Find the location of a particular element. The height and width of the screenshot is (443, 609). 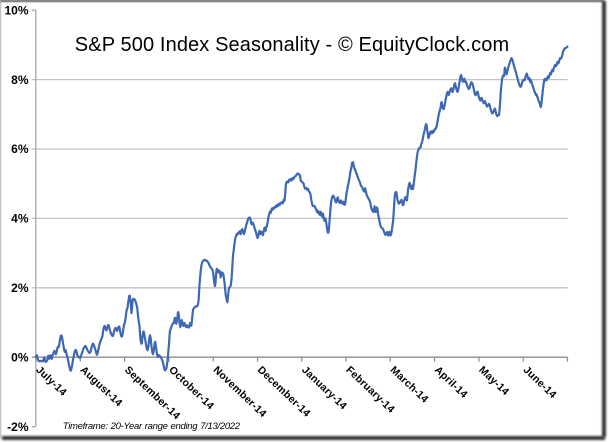

svg-text: July-14 is located at coordinates (51, 381).